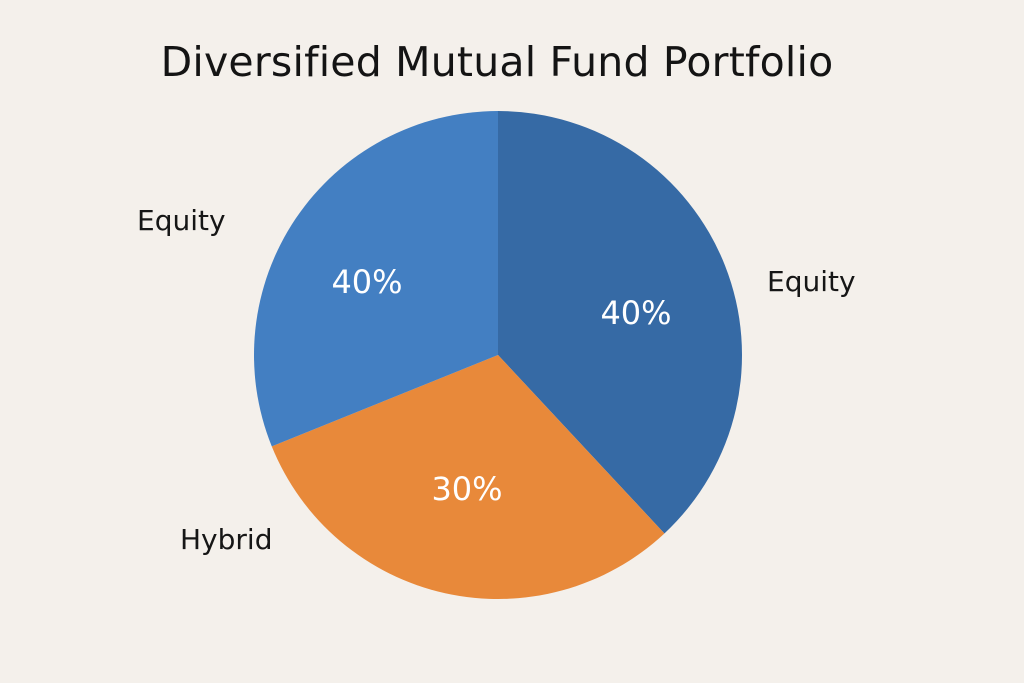 The width and height of the screenshot is (1024, 683). I want to click on pie-slice-equity-right, so click(620, 322).